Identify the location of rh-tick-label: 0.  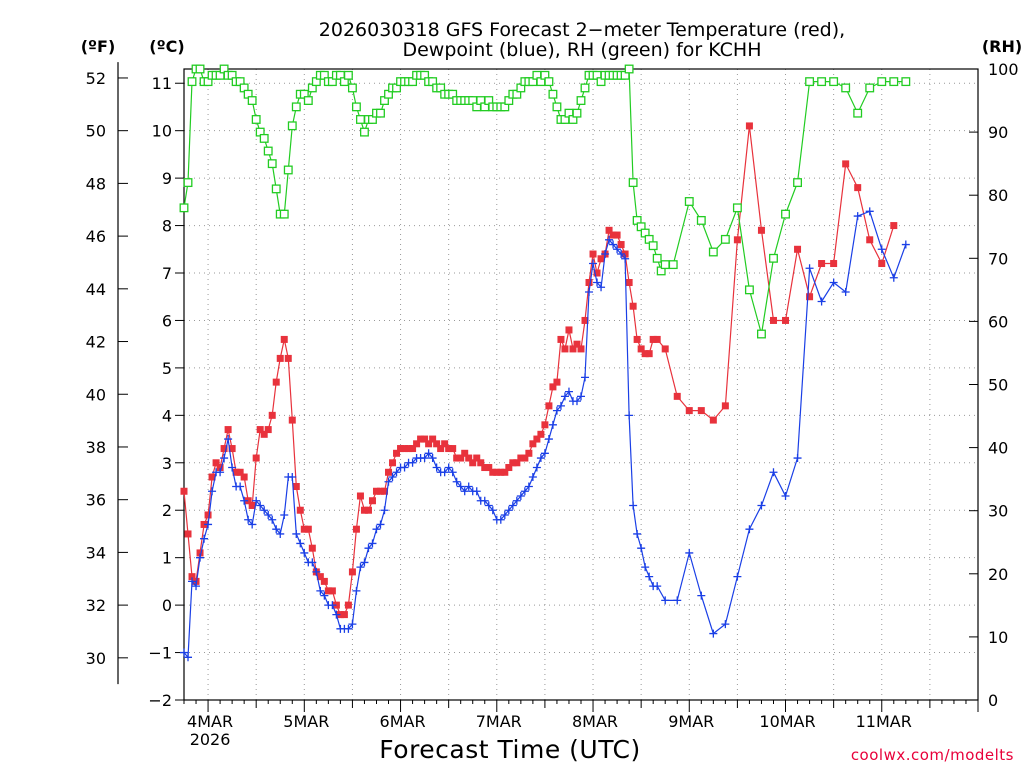
(993, 700).